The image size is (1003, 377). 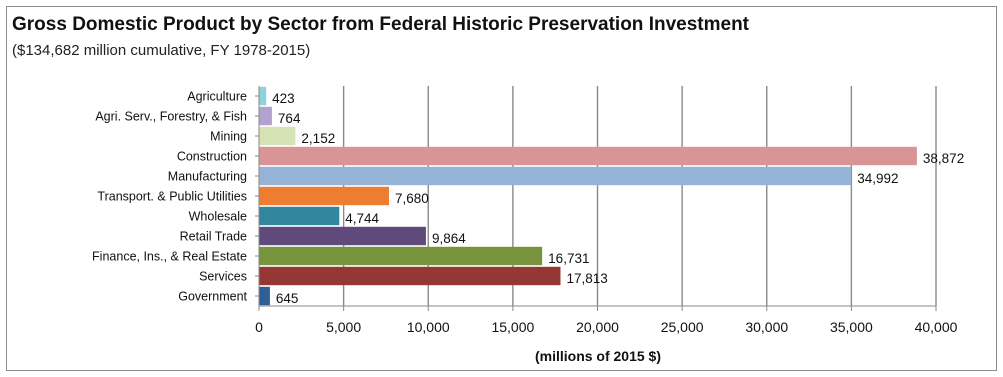 What do you see at coordinates (169, 257) in the screenshot?
I see `category-label: Finance, Ins., & Real Estate` at bounding box center [169, 257].